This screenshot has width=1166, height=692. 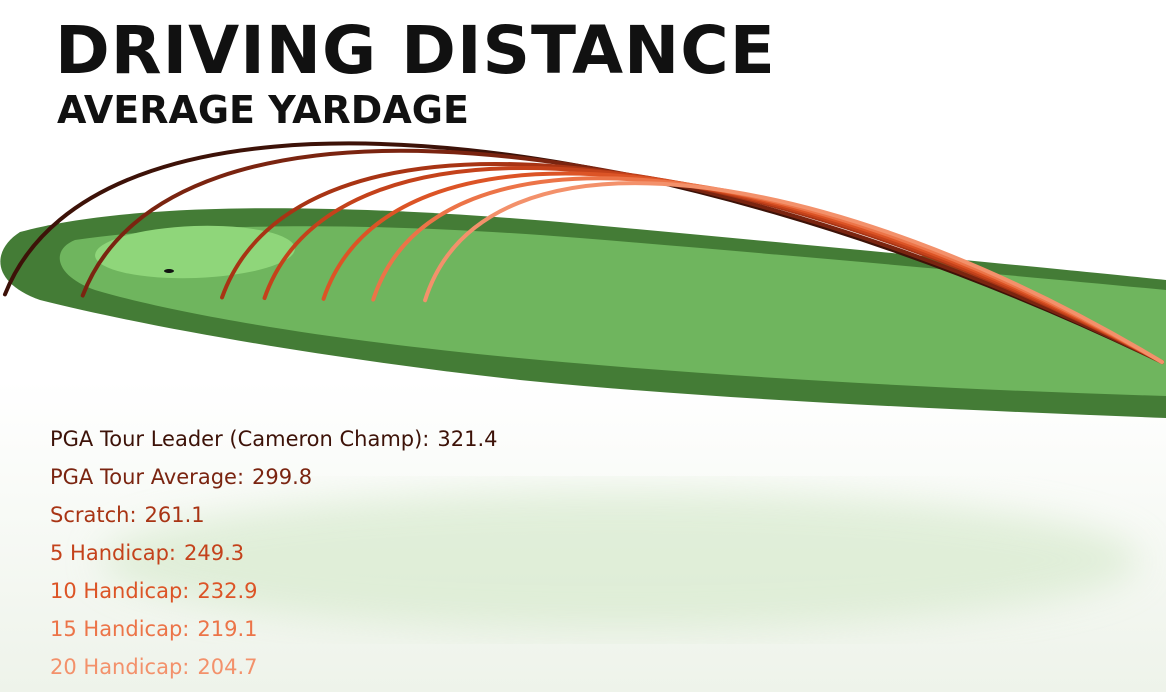 I want to click on legend-label: 15 Handicap:, so click(x=120, y=629).